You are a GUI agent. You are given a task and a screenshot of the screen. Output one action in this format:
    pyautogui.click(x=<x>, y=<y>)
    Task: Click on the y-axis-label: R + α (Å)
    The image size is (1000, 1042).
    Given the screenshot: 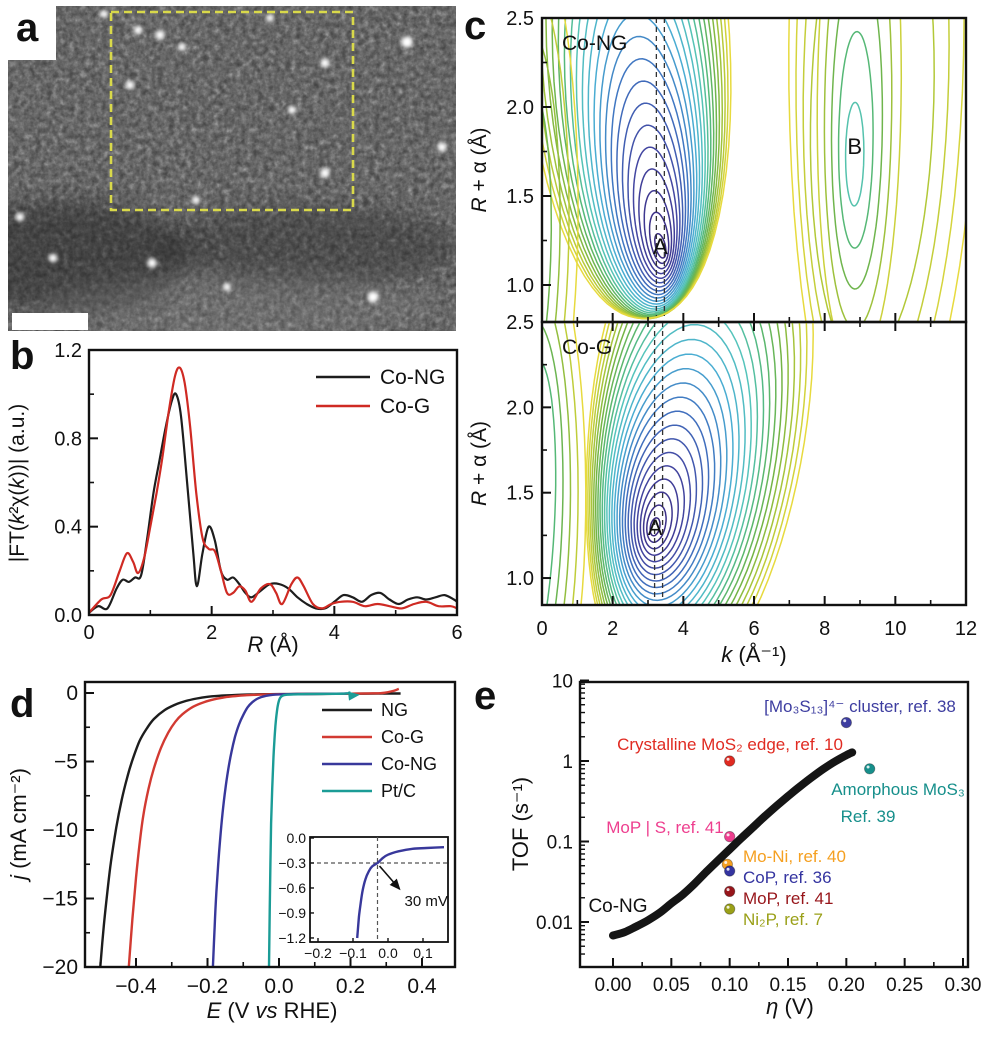 What is the action you would take?
    pyautogui.click(x=479, y=169)
    